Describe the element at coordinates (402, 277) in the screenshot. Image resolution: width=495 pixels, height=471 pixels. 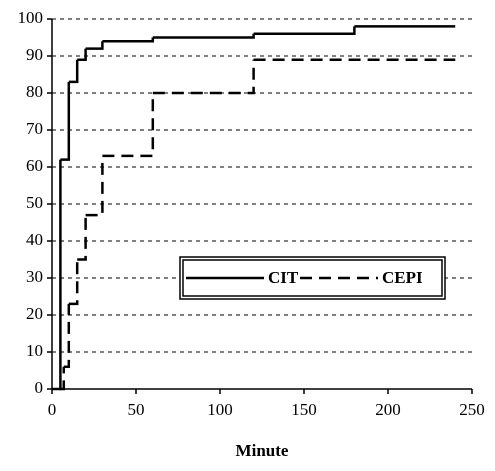
I see `legend-label: CEPI` at that location.